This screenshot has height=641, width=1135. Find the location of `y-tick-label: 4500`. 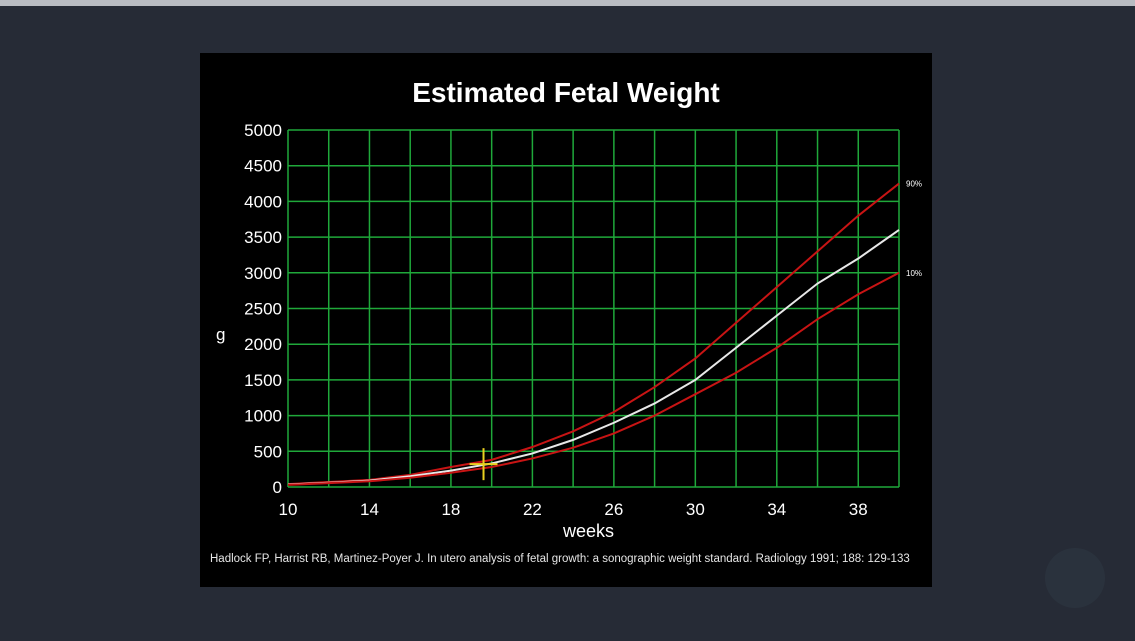

y-tick-label: 4500 is located at coordinates (263, 166).